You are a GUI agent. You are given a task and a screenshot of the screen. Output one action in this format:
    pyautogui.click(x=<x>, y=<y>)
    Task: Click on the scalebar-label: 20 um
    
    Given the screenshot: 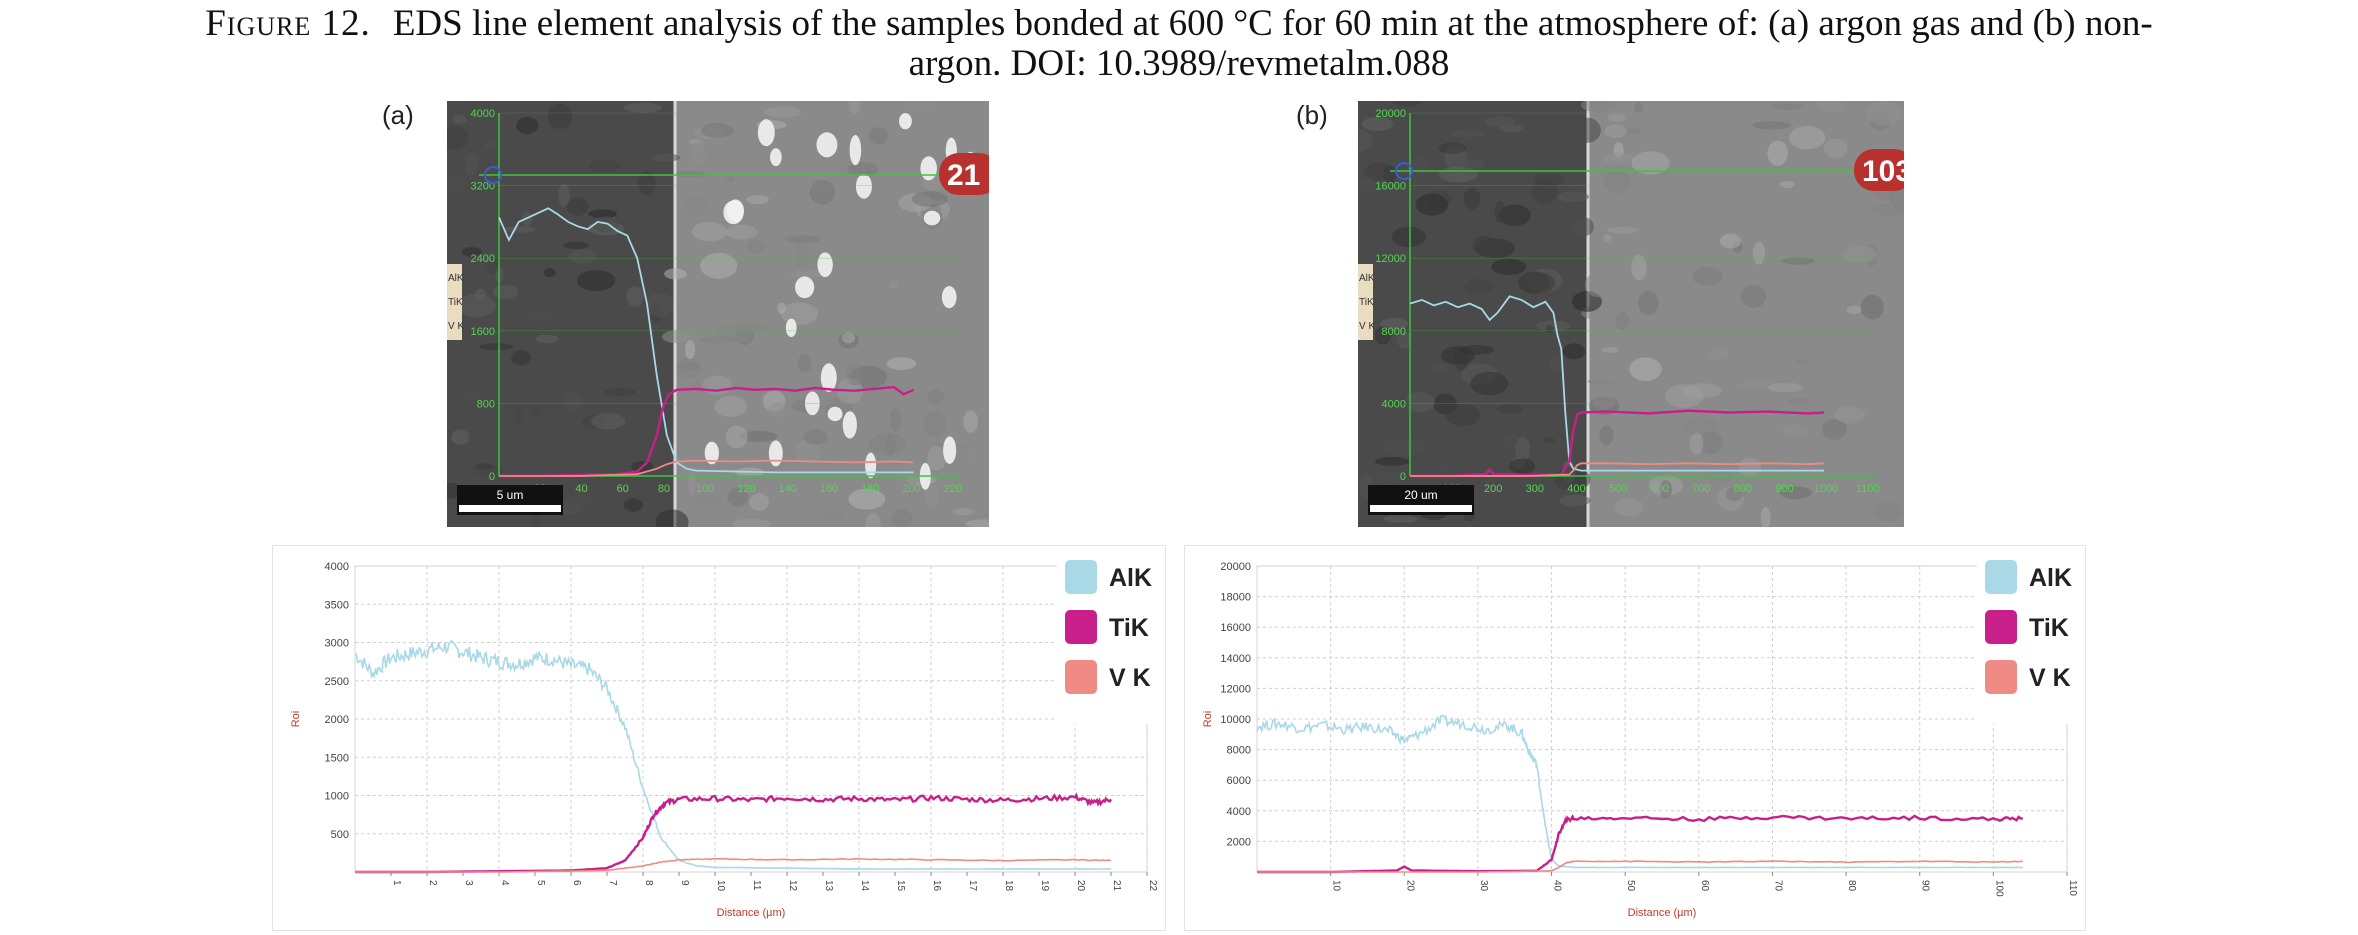 What is the action you would take?
    pyautogui.click(x=1420, y=495)
    